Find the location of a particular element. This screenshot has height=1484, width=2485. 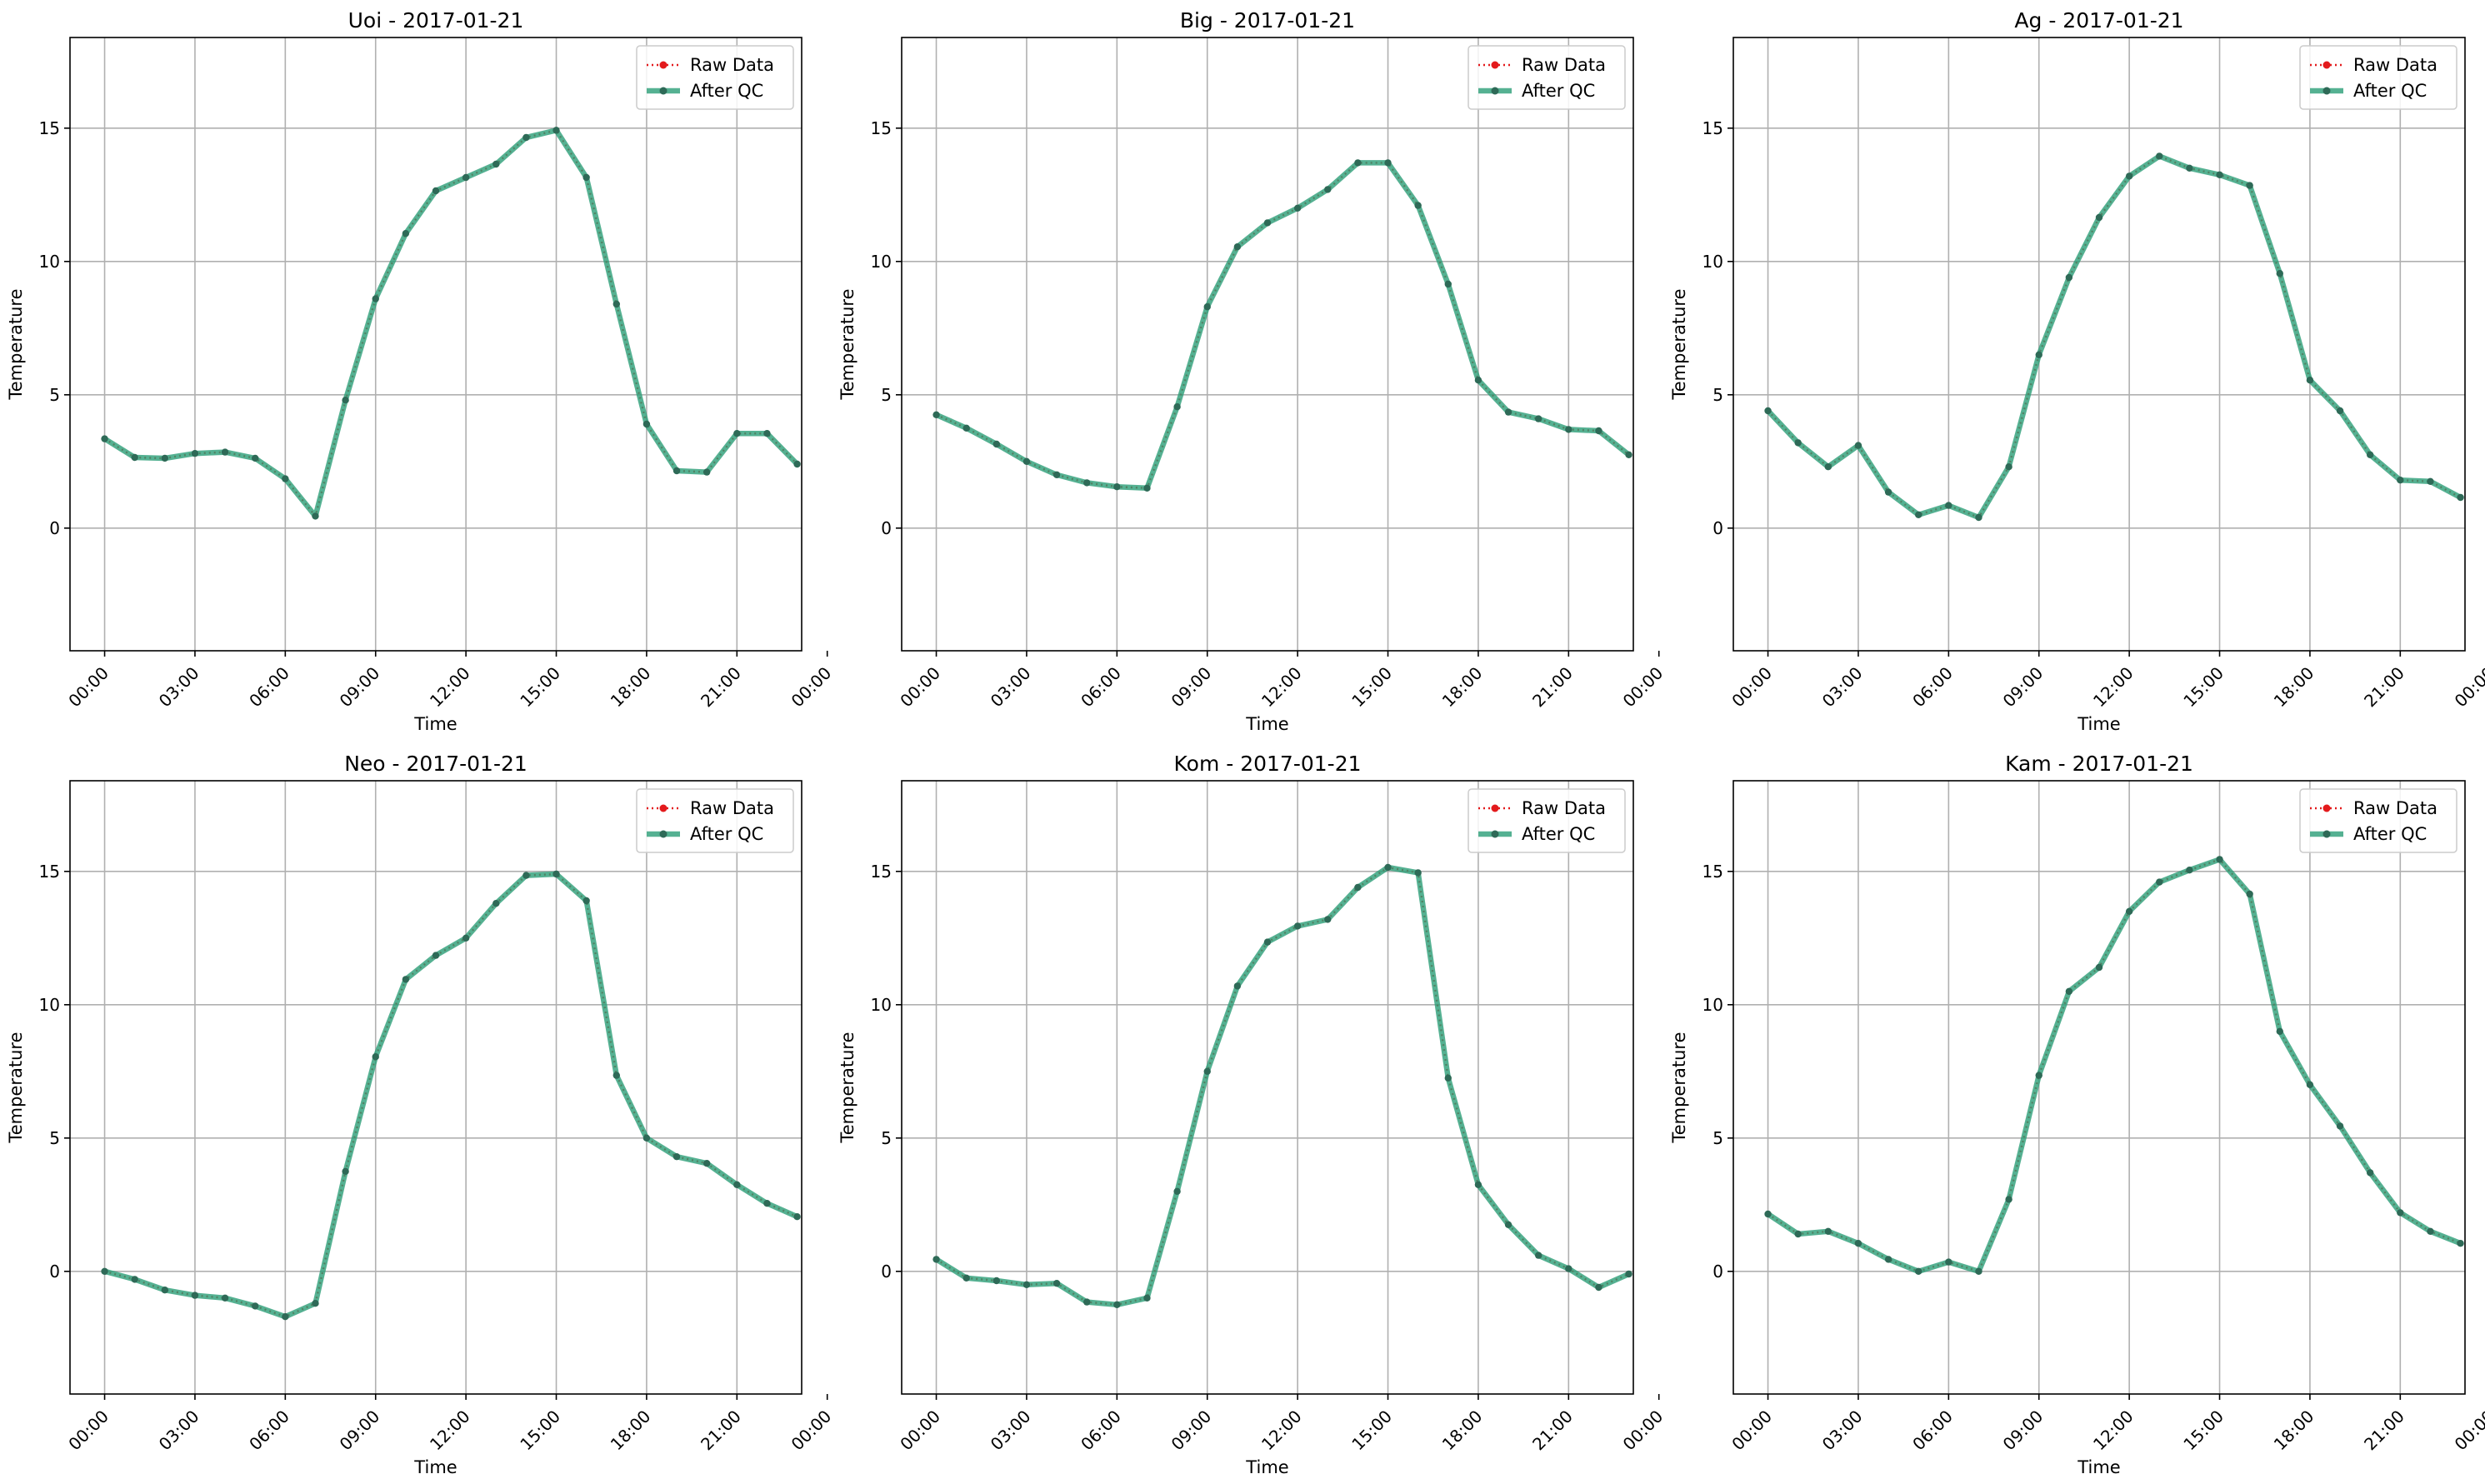

series-line-raw-data is located at coordinates (1283, 325).